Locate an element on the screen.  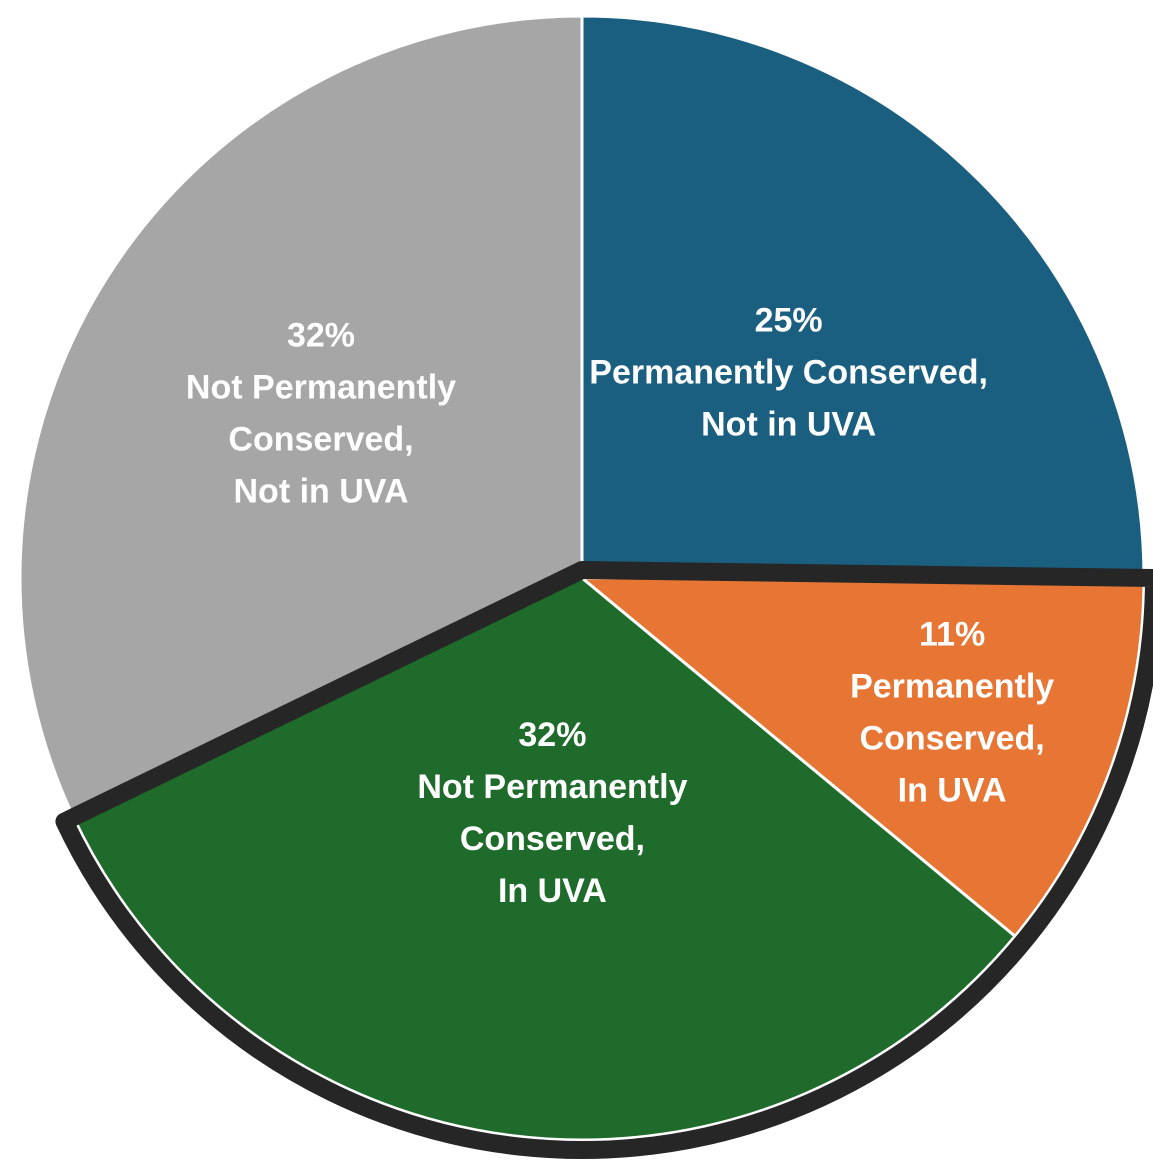
slice-label-line: Permanently Conserved, is located at coordinates (788, 372).